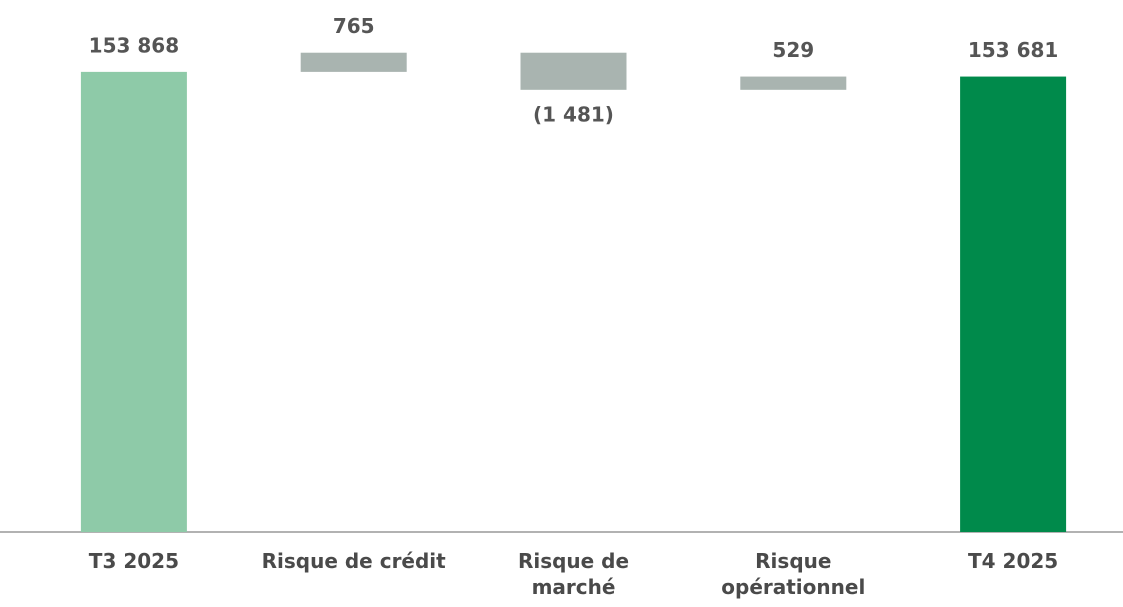 The image size is (1123, 607). Describe the element at coordinates (133, 561) in the screenshot. I see `x-tick-label: T3 2025` at that location.